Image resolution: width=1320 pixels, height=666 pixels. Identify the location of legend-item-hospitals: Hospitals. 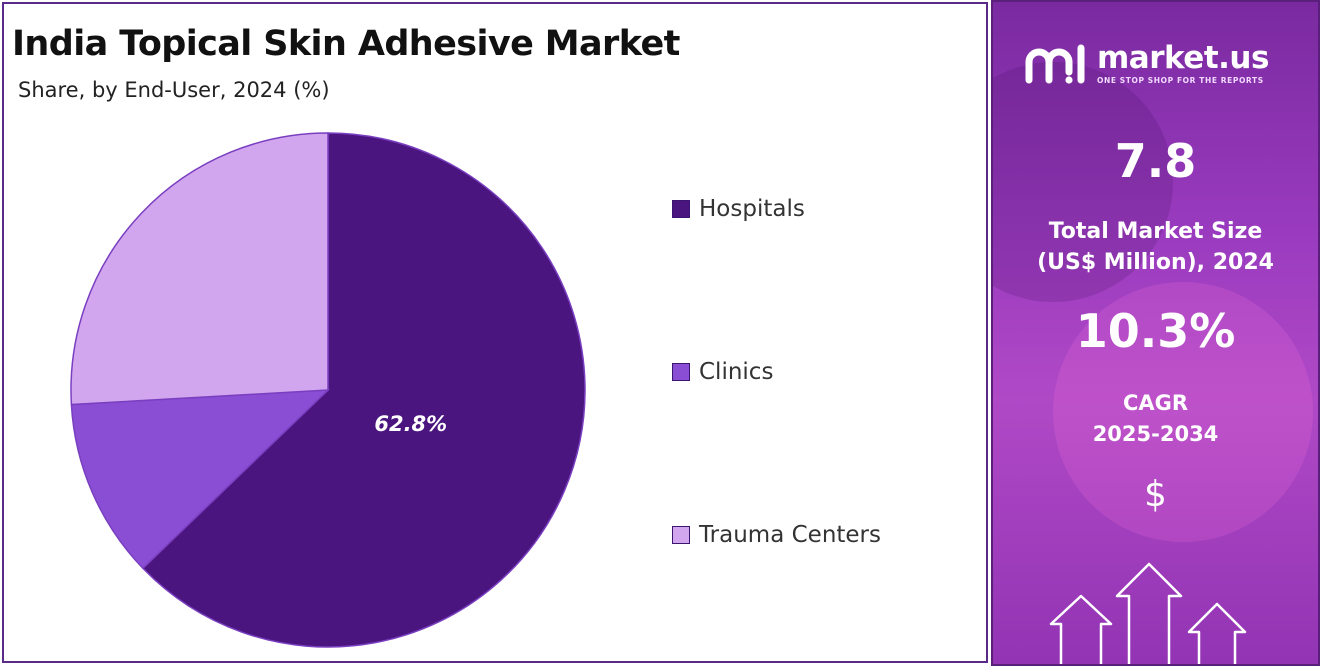
(738, 209).